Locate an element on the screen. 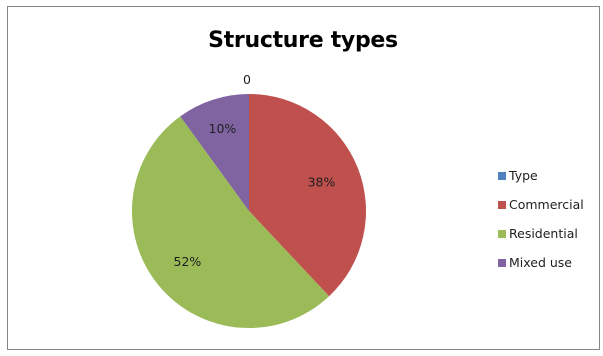 Image resolution: width=603 pixels, height=356 pixels. data-label-residential: 52% is located at coordinates (188, 261).